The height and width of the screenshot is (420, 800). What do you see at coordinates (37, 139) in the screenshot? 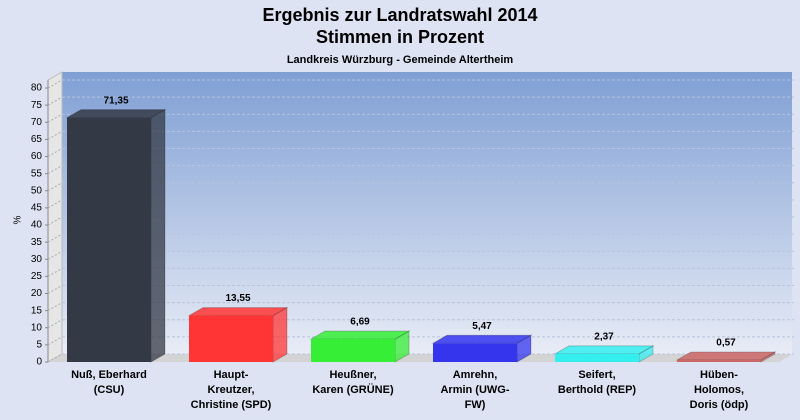
I see `y-tick-label: 65` at bounding box center [37, 139].